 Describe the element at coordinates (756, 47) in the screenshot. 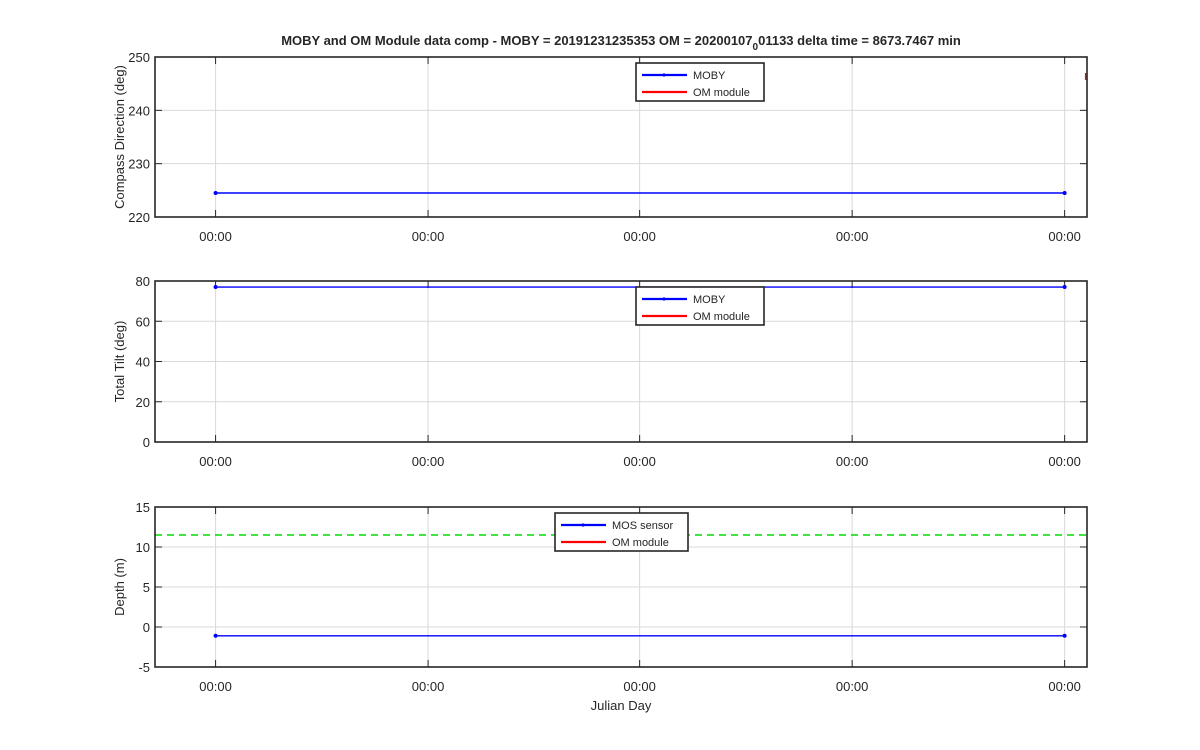

I see `figure-title-subscript: 0` at that location.